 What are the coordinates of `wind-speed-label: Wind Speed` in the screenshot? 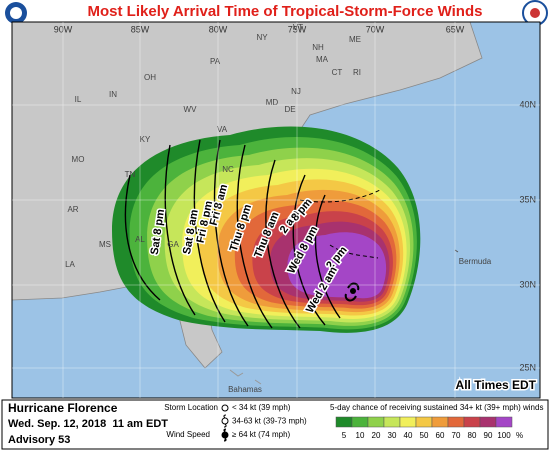 It's located at (188, 434).